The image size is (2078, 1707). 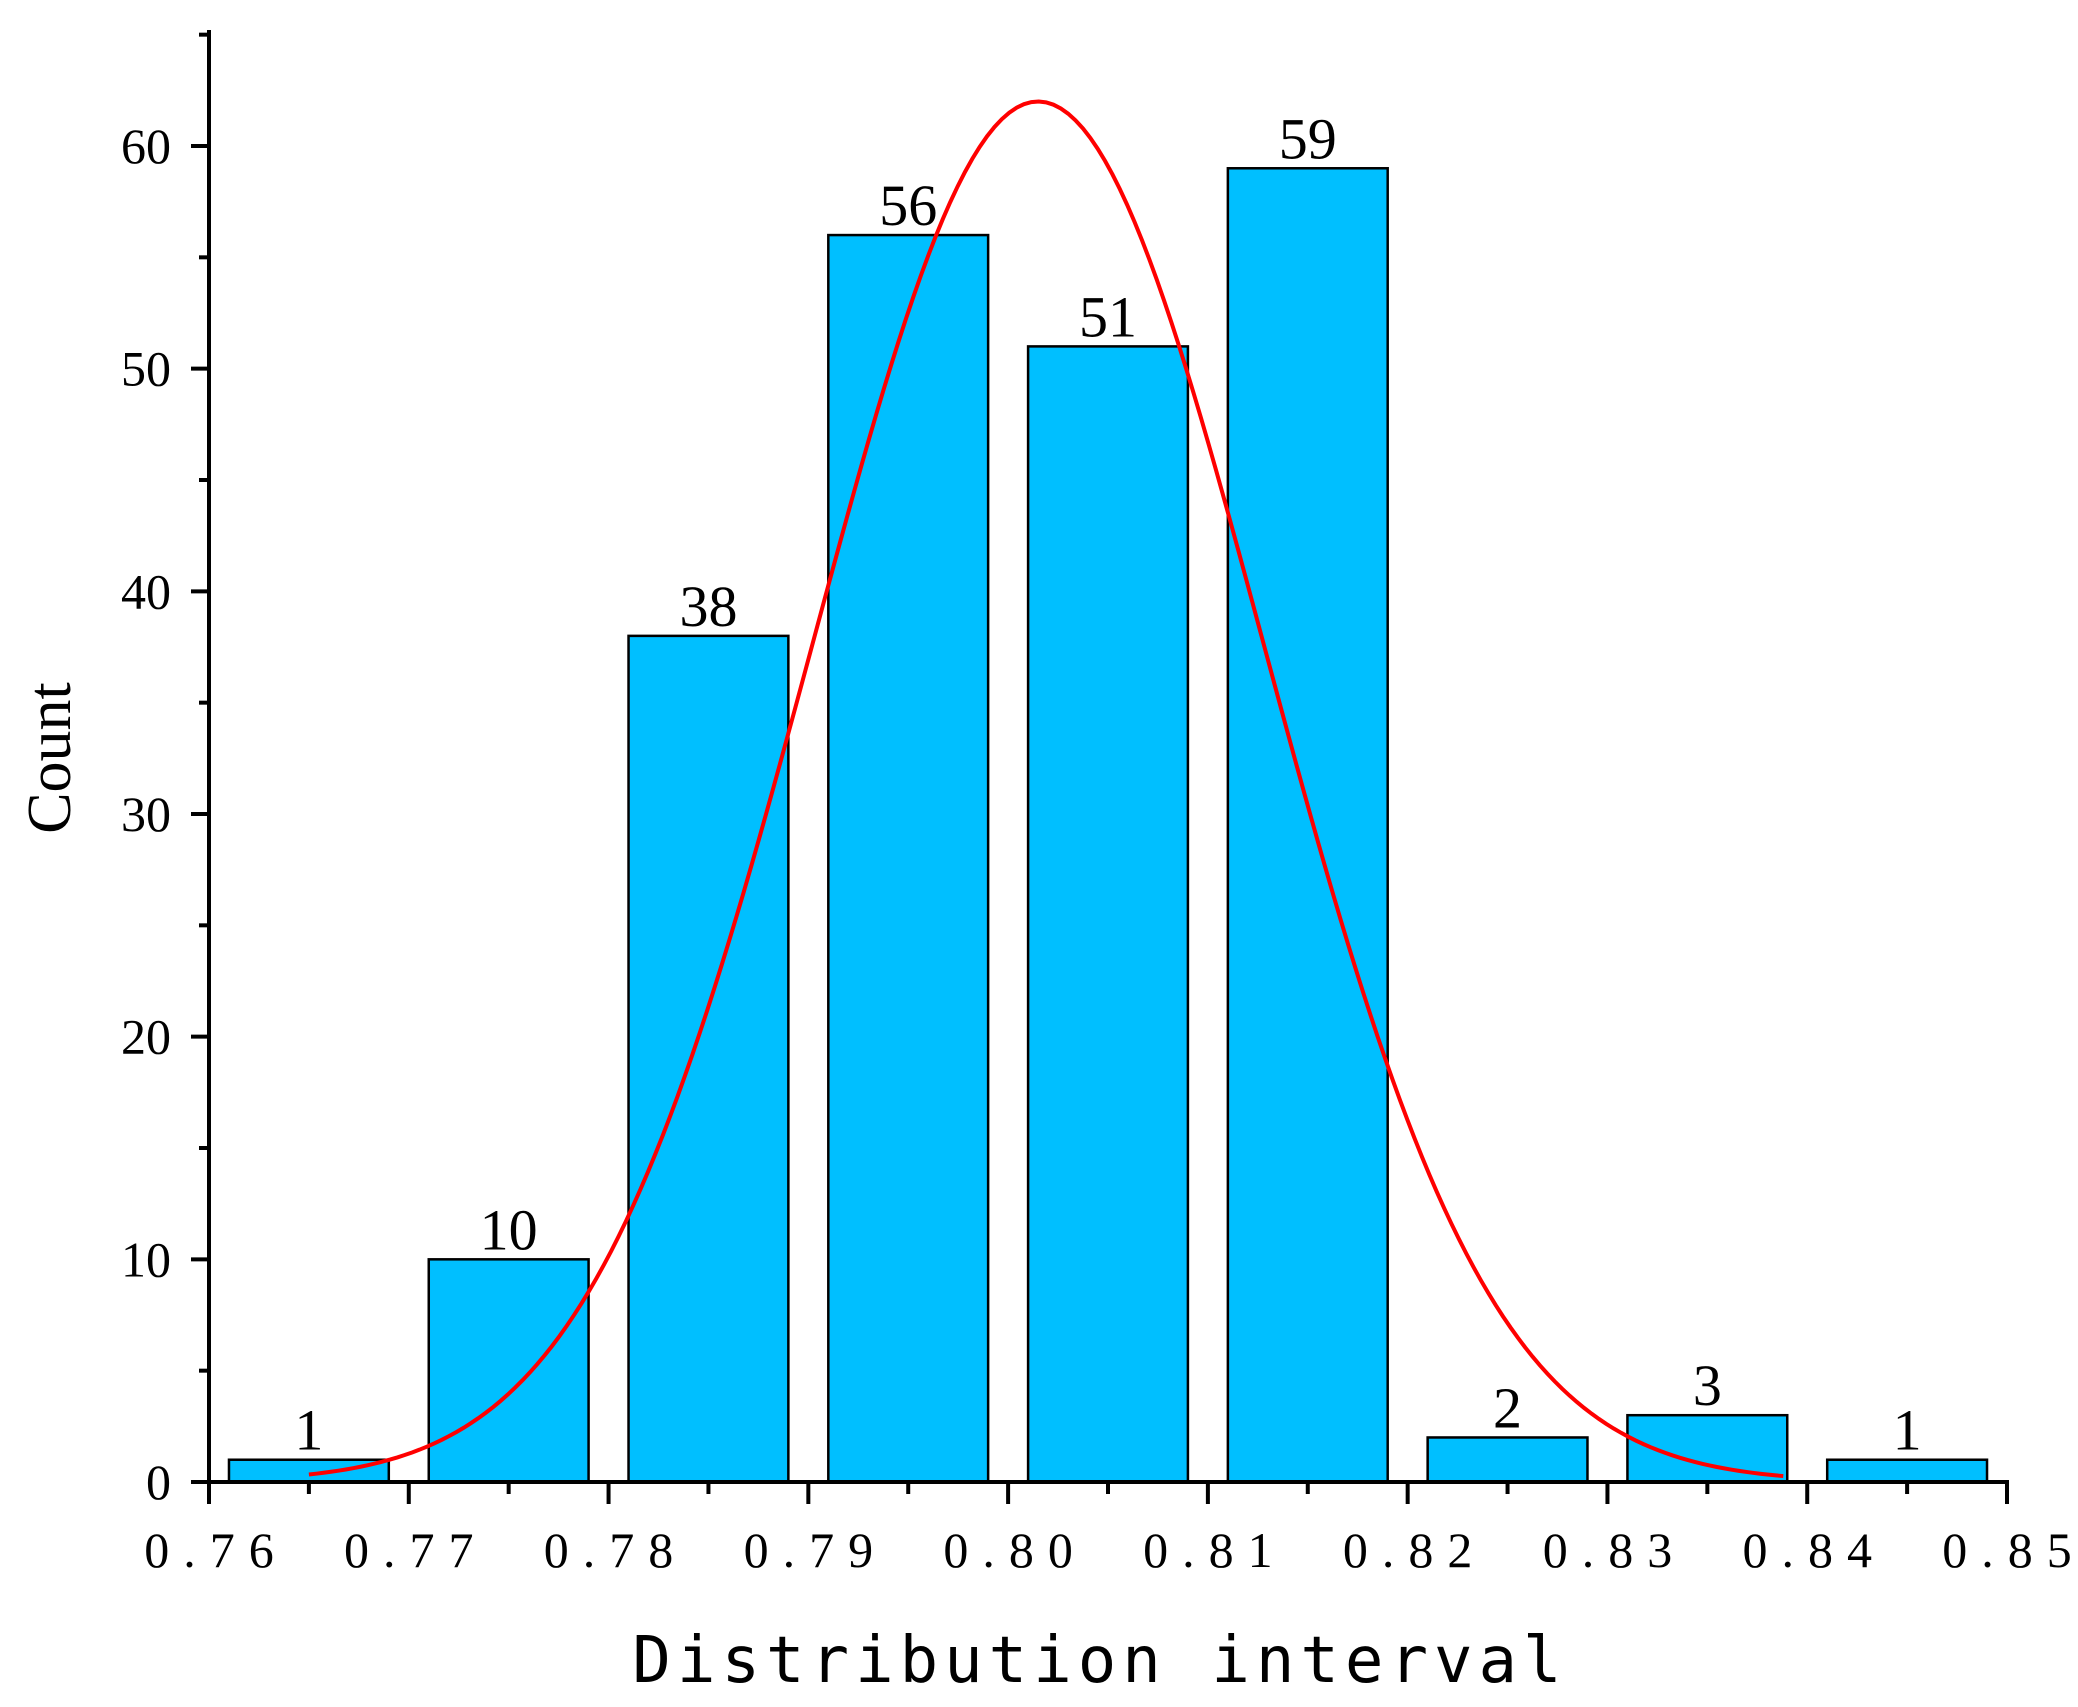 What do you see at coordinates (708, 606) in the screenshot?
I see `bar-value-label-2: 38` at bounding box center [708, 606].